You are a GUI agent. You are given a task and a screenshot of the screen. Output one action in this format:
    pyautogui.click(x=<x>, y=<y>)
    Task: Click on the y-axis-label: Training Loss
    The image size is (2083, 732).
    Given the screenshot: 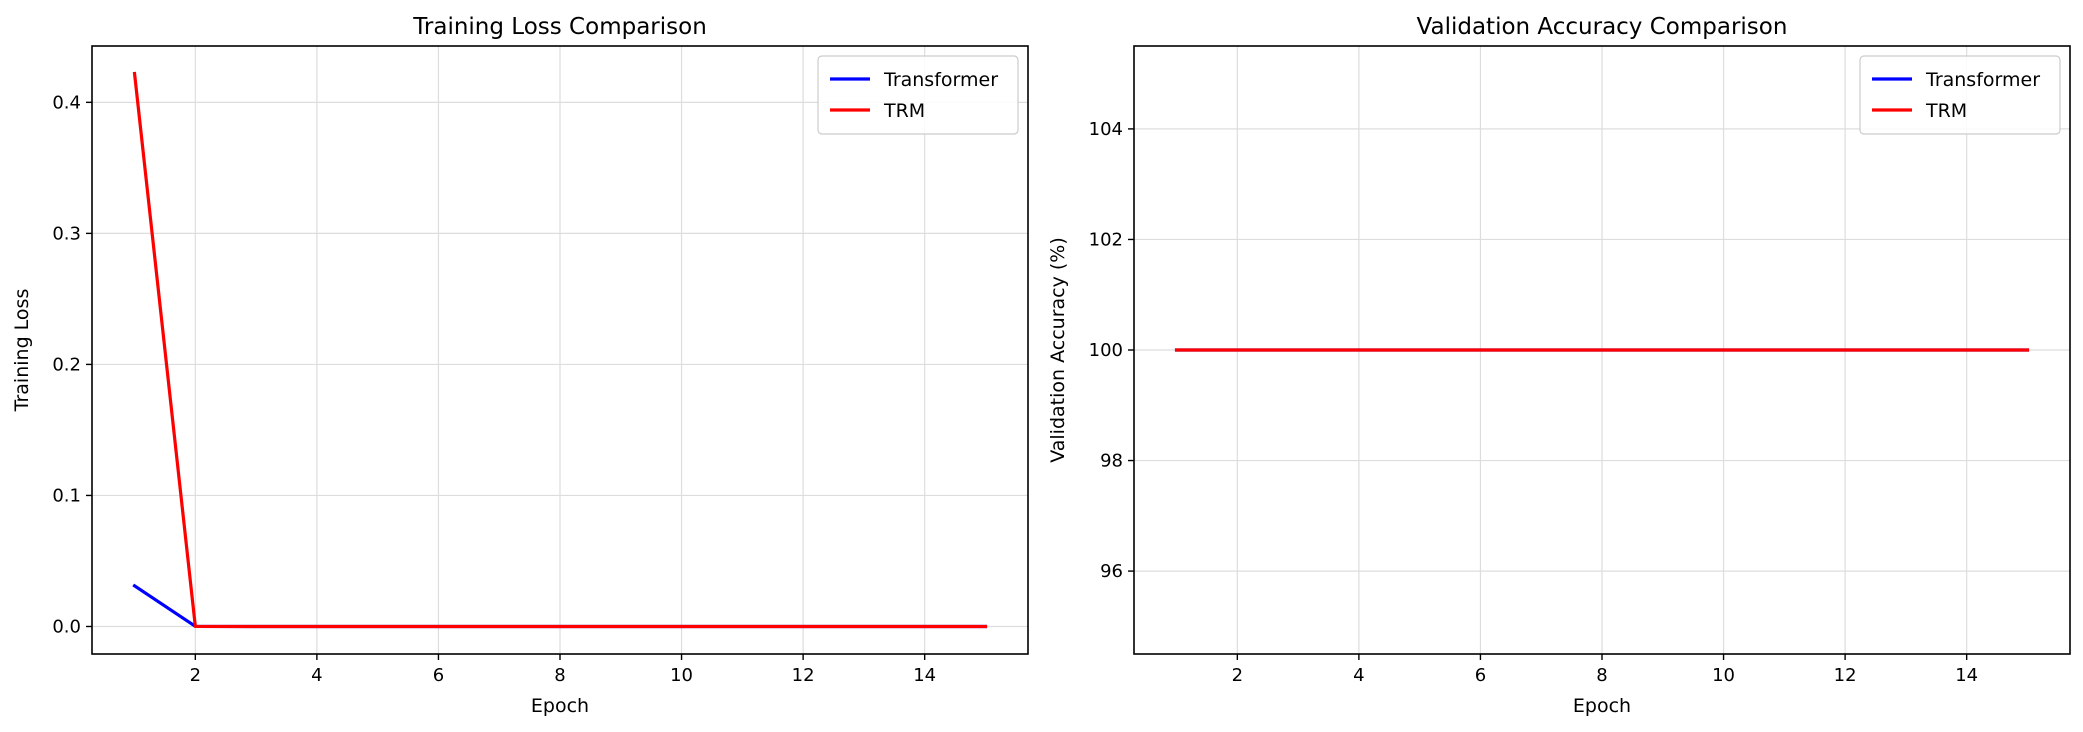 What is the action you would take?
    pyautogui.click(x=22, y=351)
    